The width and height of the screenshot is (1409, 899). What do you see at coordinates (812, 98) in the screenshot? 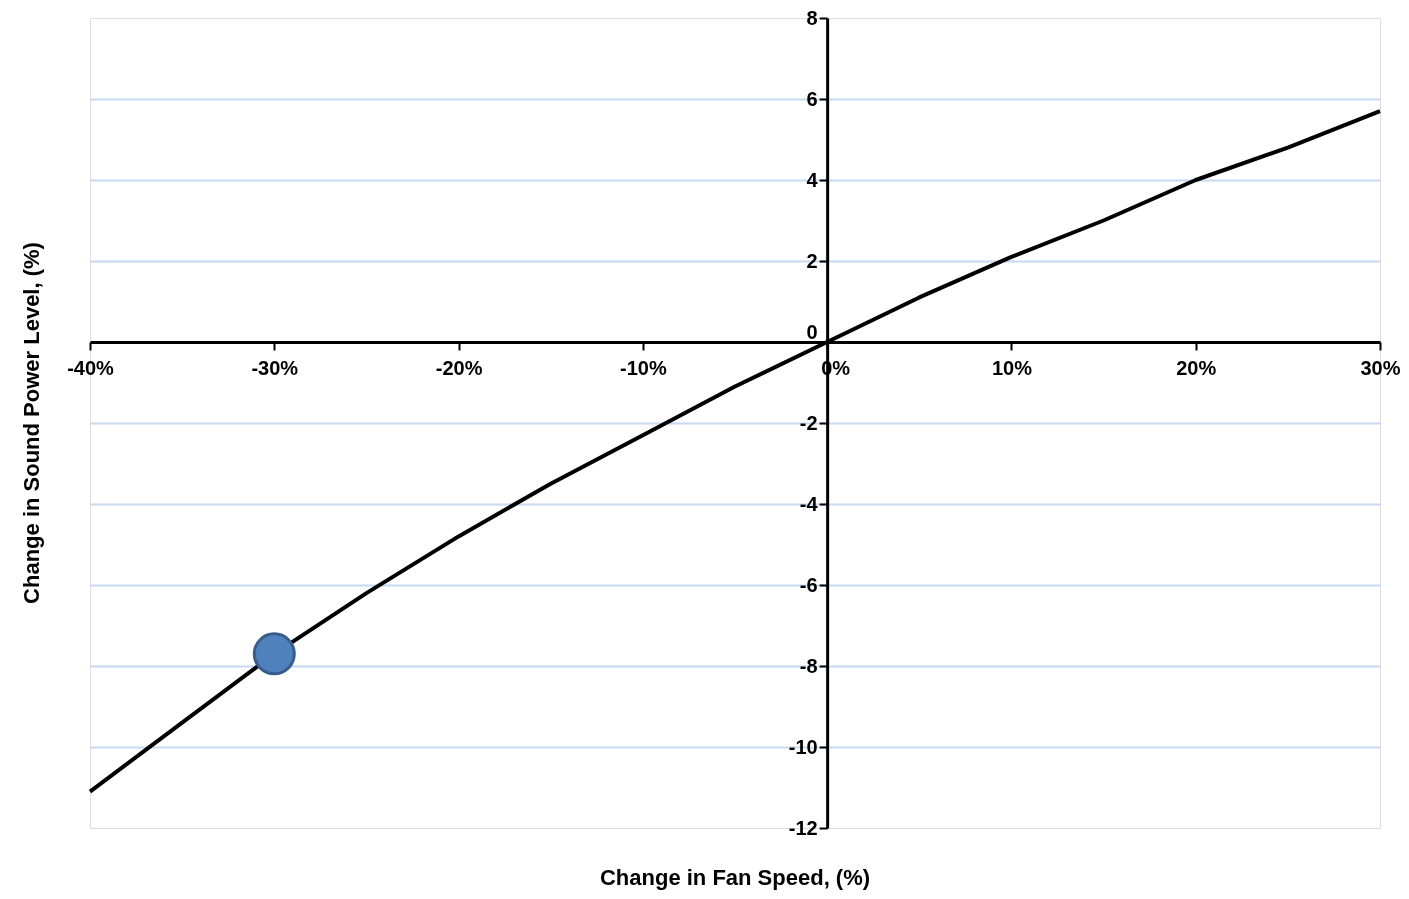
I see `y-tick-label: 6` at bounding box center [812, 98].